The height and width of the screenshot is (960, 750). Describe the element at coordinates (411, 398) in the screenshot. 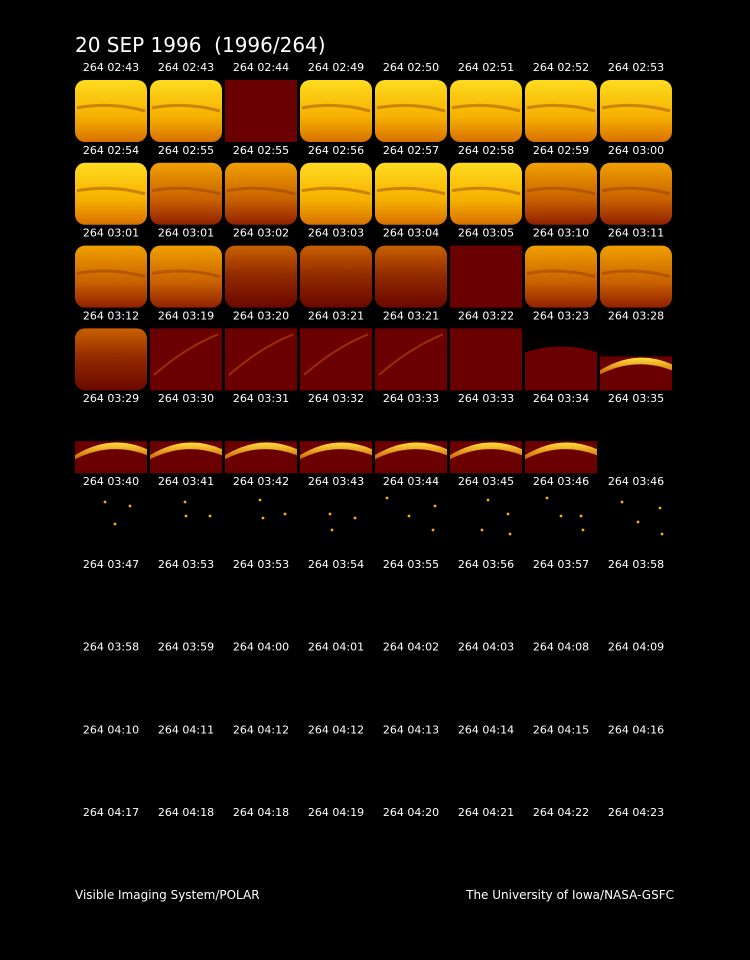

I see `frame-label: 264 03:33` at that location.